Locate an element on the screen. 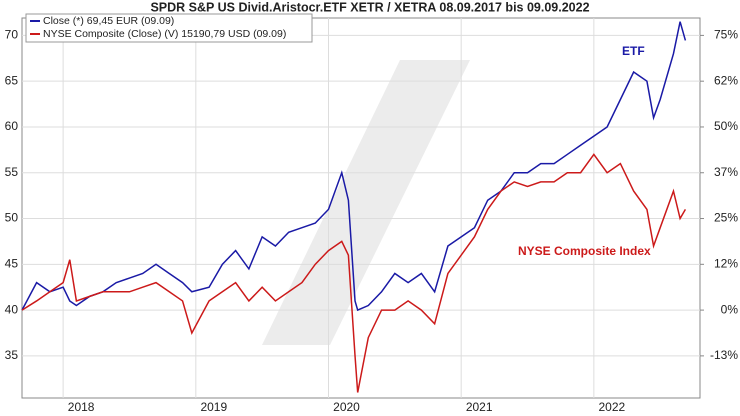  y2-tick-label: 12% is located at coordinates (726, 263).